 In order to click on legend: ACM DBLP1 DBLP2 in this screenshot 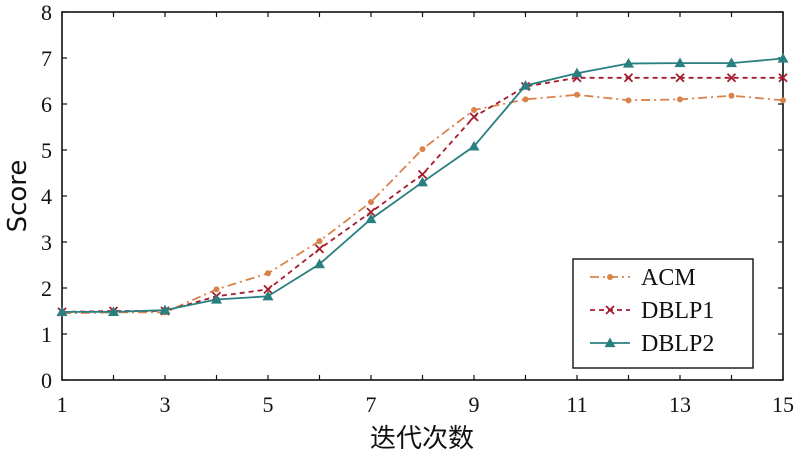, I will do `click(663, 313)`.